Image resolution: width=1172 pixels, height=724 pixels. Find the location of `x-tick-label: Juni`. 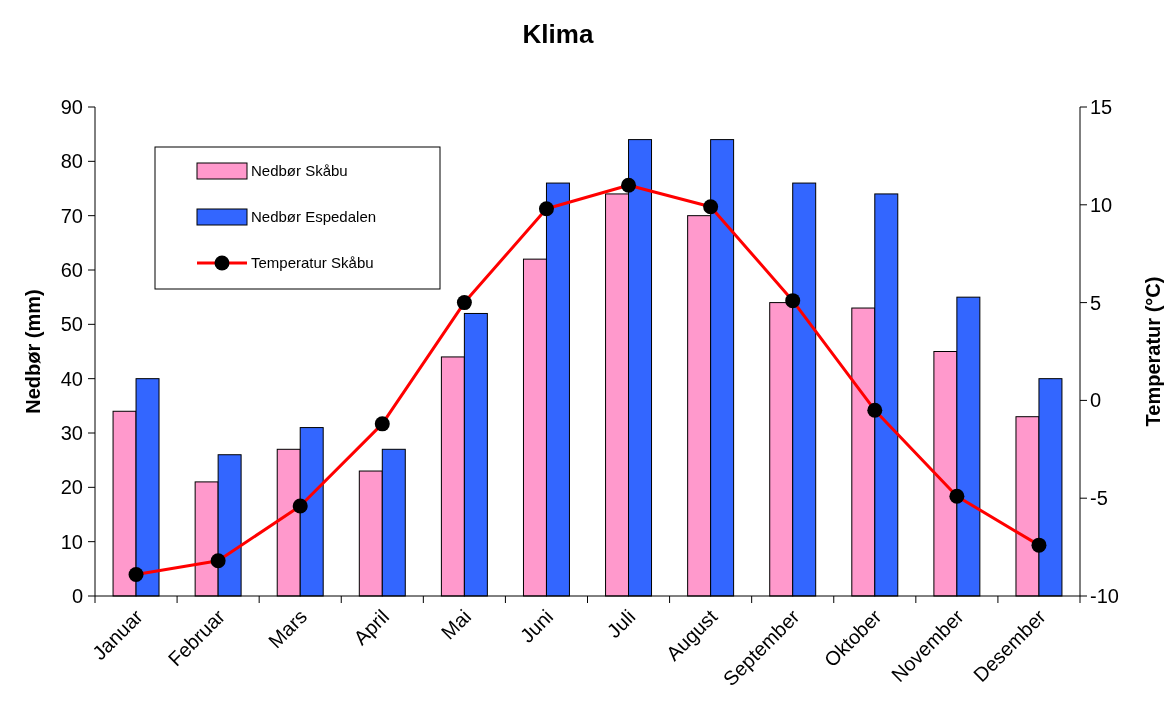

x-tick-label: Juni is located at coordinates (536, 626).